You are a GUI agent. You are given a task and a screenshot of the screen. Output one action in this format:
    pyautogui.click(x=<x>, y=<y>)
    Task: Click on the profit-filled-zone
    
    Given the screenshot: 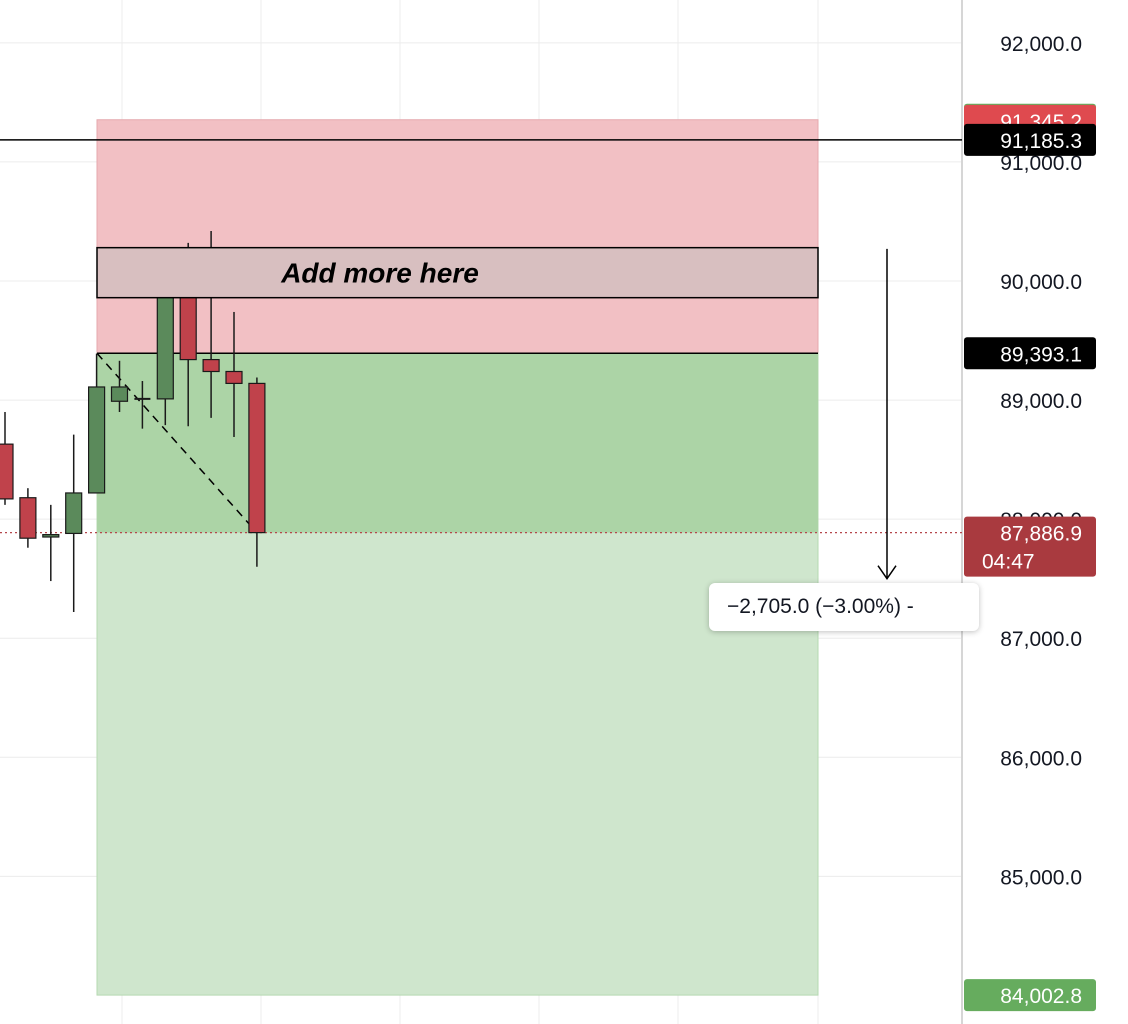 What is the action you would take?
    pyautogui.click(x=457, y=443)
    